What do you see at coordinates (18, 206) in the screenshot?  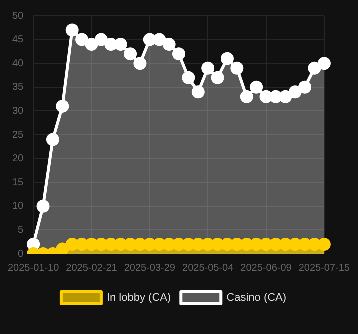 I see `y-tick-label: 10` at bounding box center [18, 206].